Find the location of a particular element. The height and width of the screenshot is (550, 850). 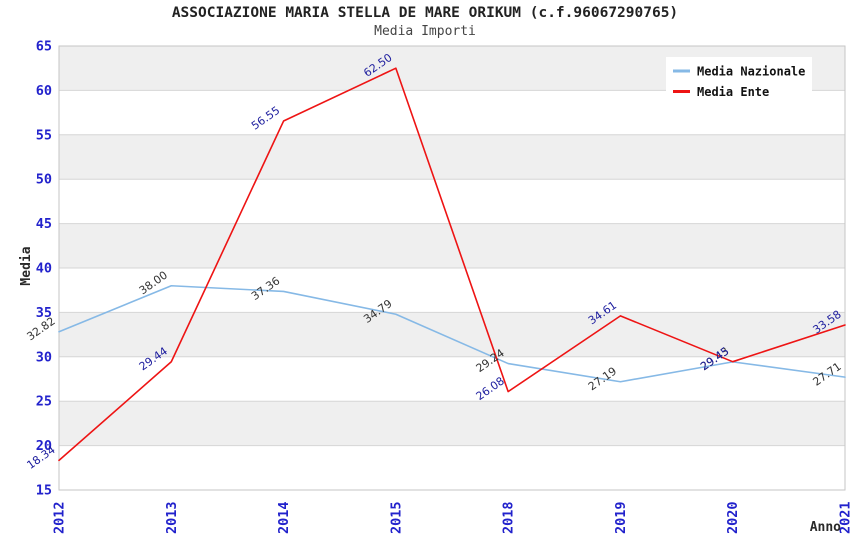

x-tick-label: 2013 is located at coordinates (172, 517).